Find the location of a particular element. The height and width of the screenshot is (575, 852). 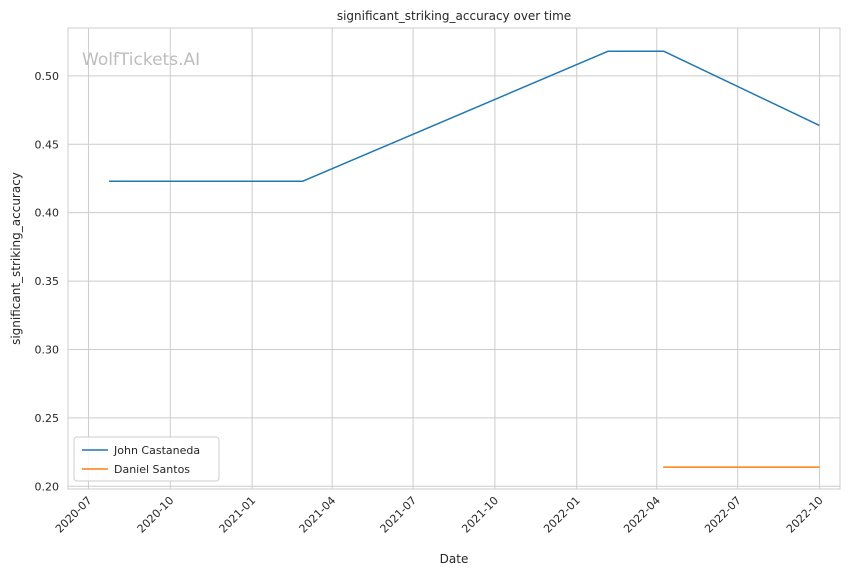

y-tick-label: 0.50 is located at coordinates (47, 76).